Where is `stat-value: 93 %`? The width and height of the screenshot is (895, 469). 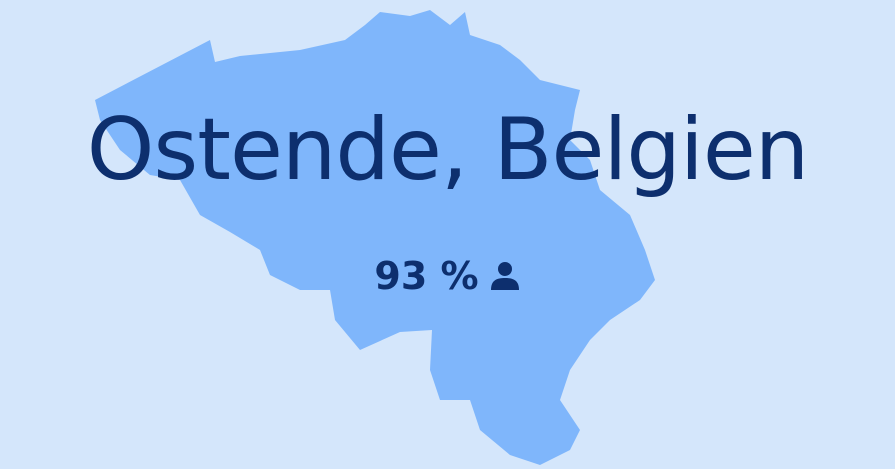
stat-value: 93 % is located at coordinates (426, 276).